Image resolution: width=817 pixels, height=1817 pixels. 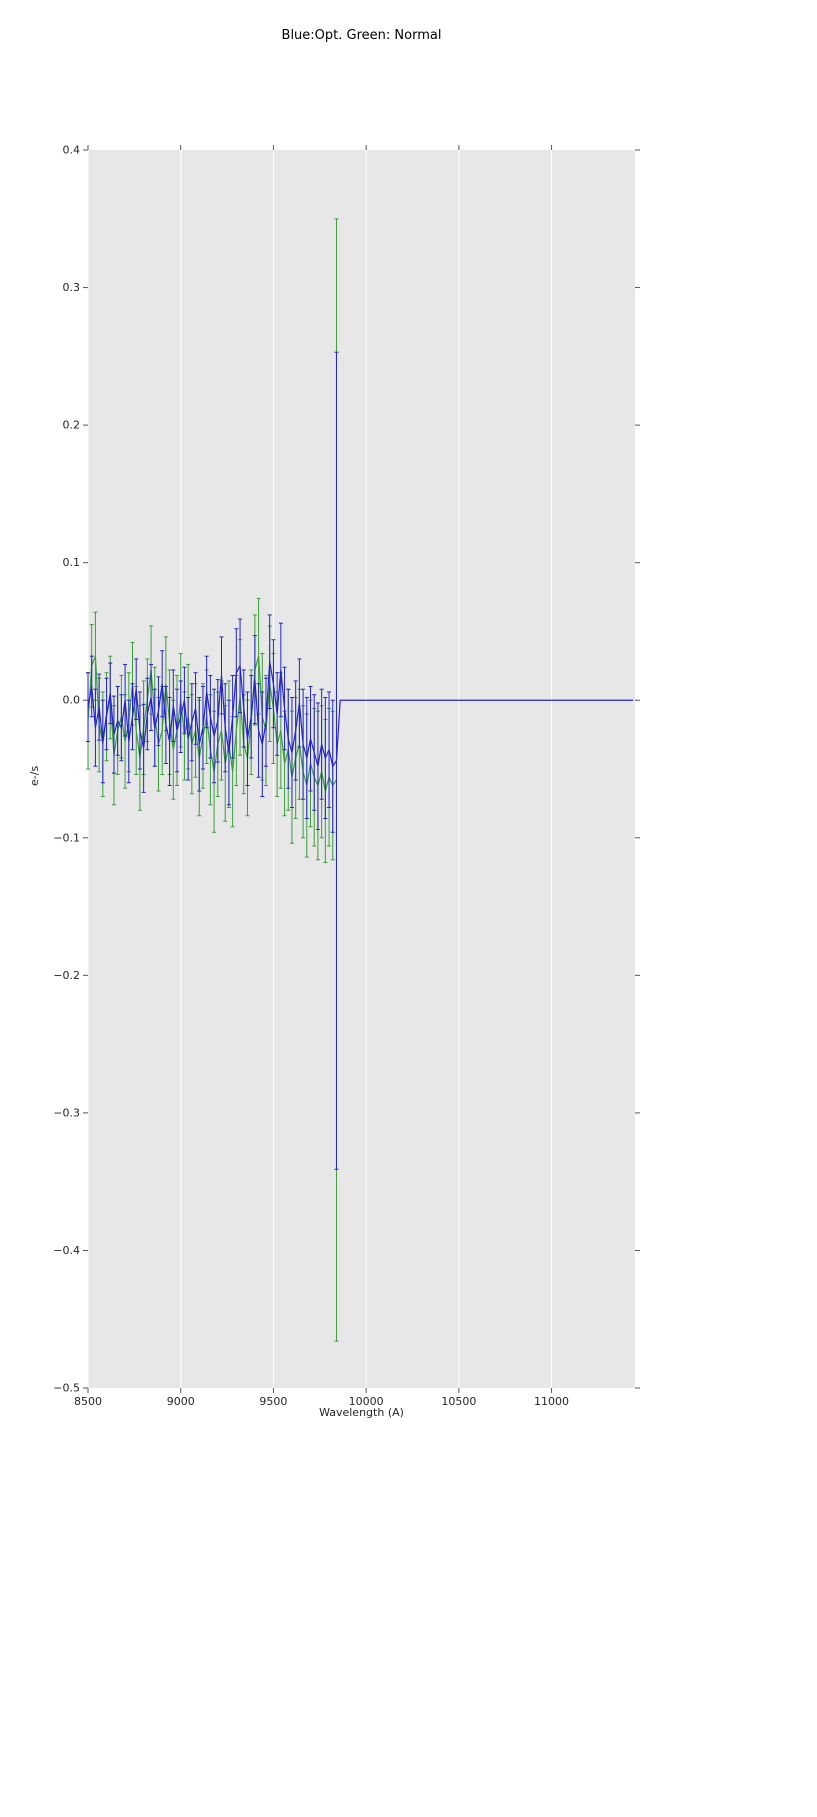 I want to click on y-tick-labels: 0.4 0.3 0.2 0.1 0.0 −0.1 −0.2 −0.3 −0.4 −0.5, so click(x=66, y=769).